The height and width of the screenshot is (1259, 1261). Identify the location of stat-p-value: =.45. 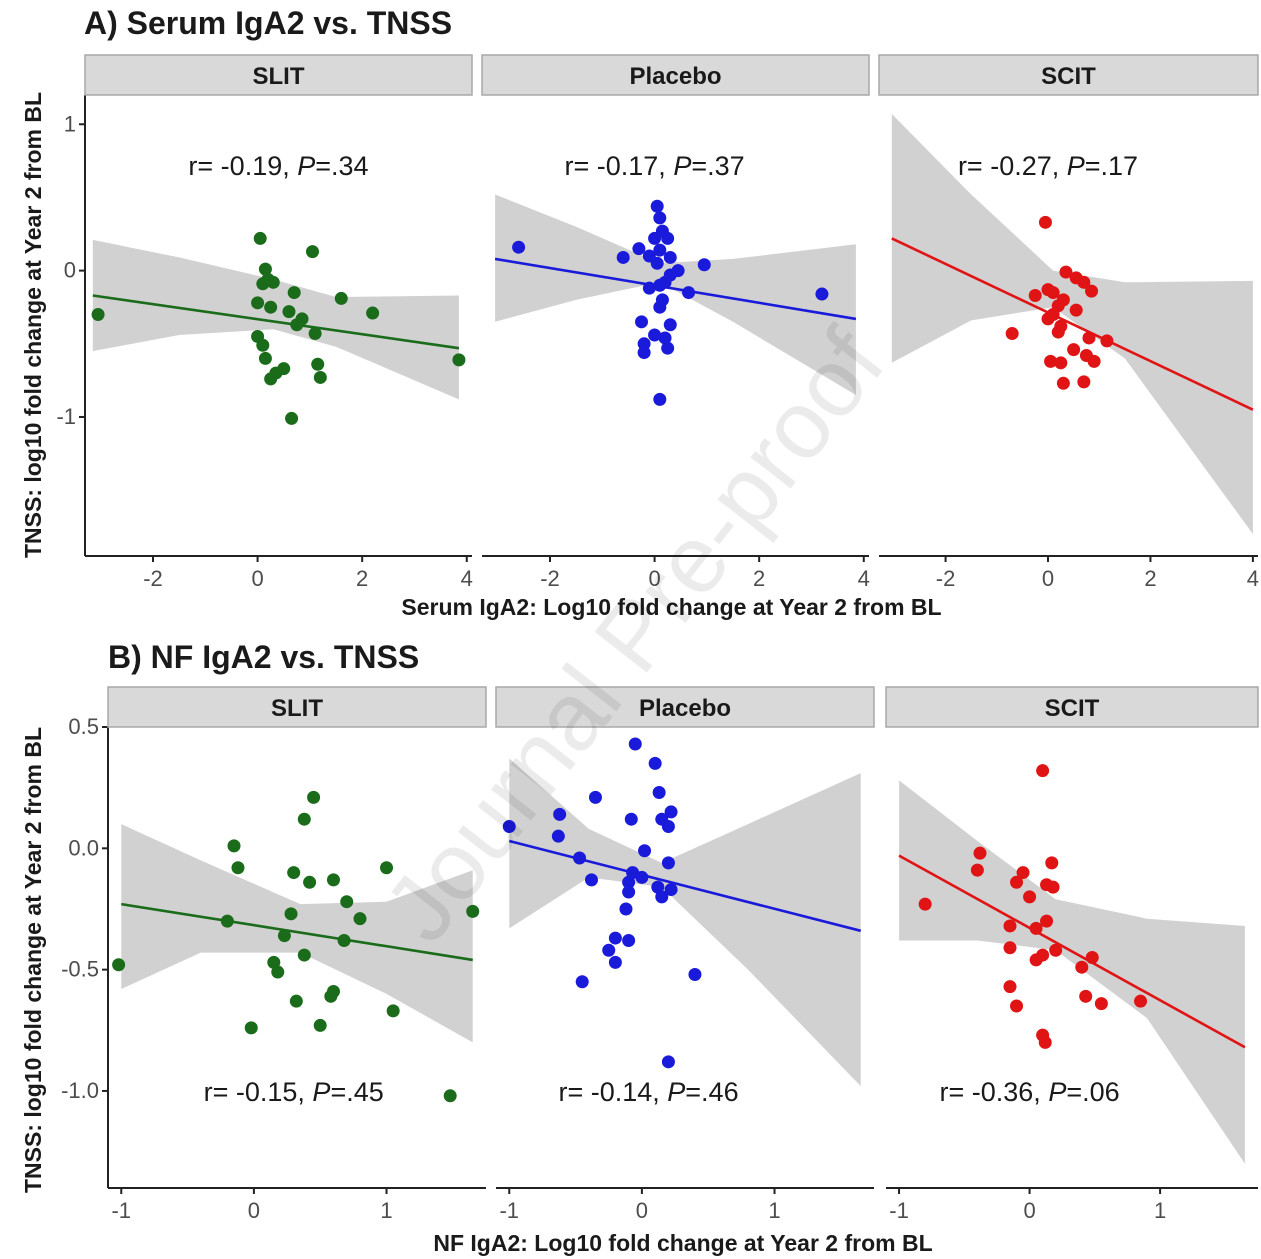
(356, 1092).